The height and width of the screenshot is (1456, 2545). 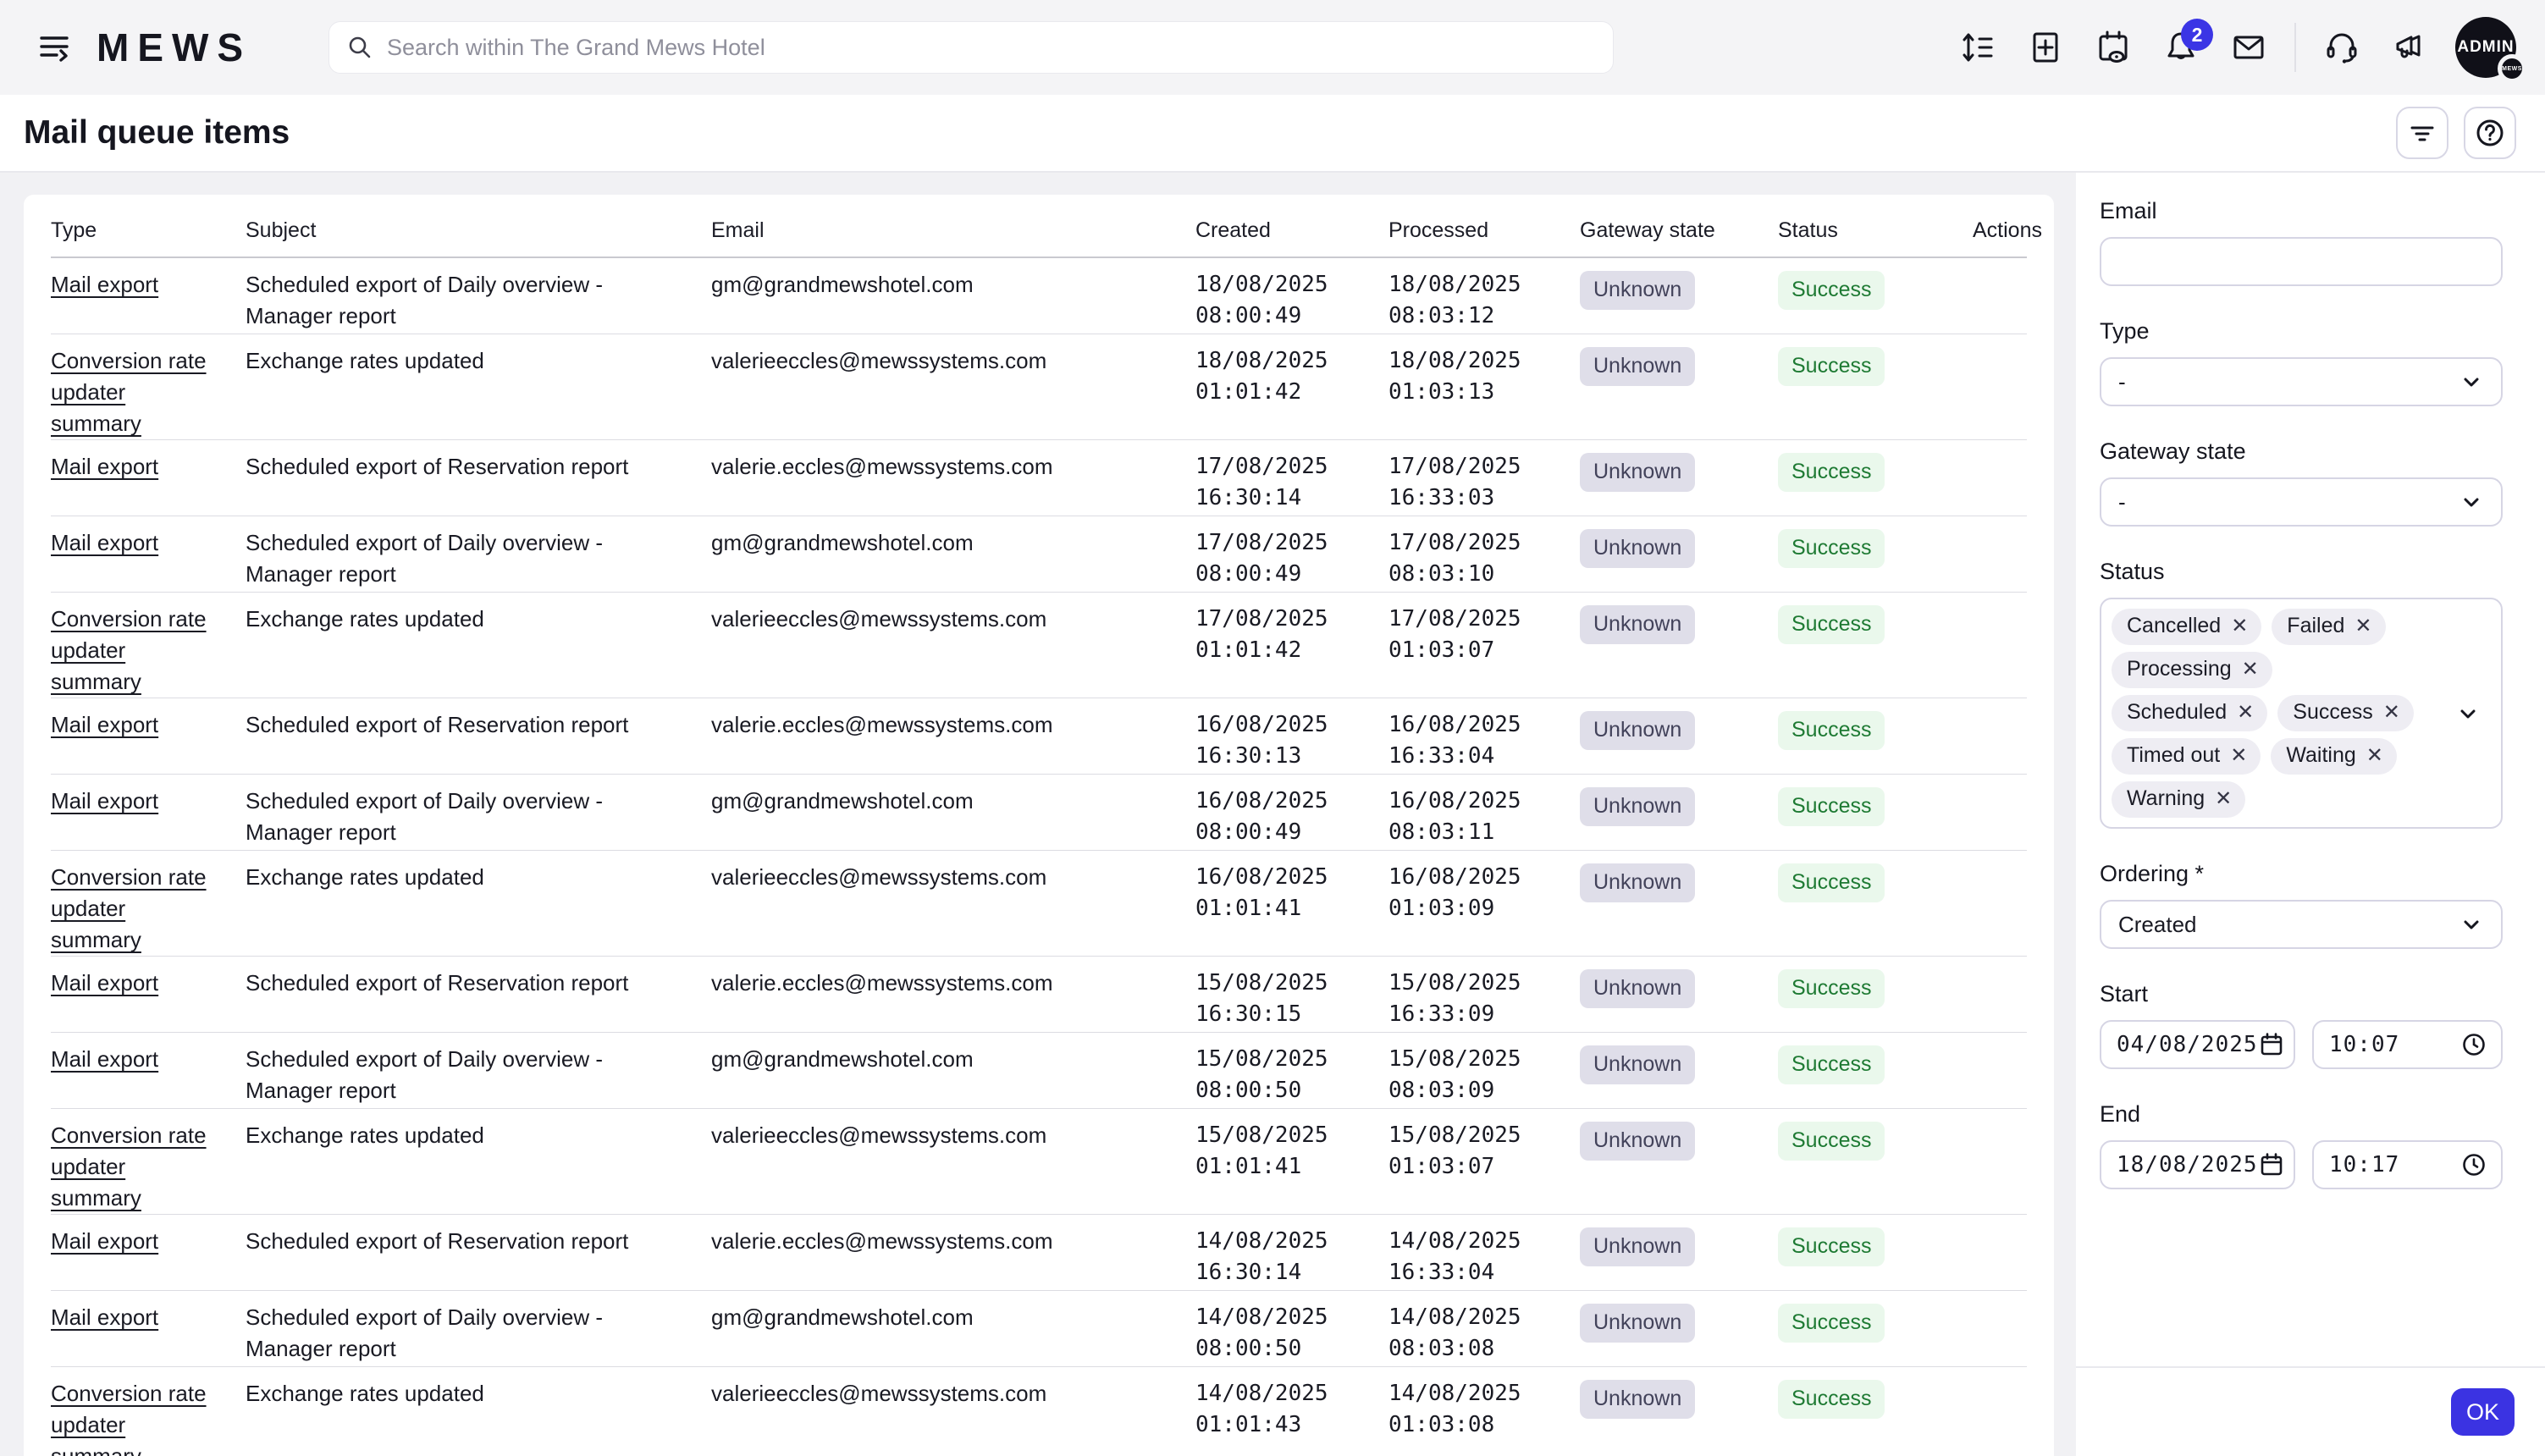 I want to click on processed-time: 16:33:03, so click(x=1441, y=497).